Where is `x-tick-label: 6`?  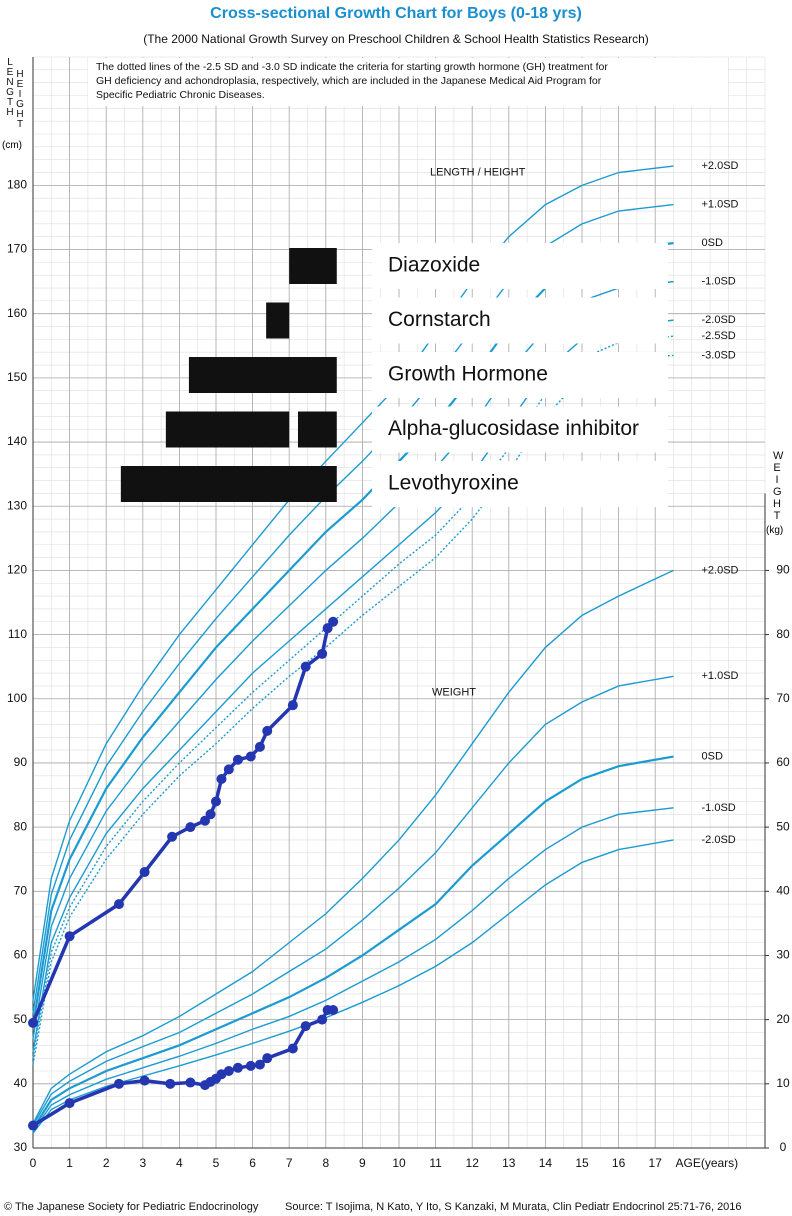 x-tick-label: 6 is located at coordinates (252, 1163).